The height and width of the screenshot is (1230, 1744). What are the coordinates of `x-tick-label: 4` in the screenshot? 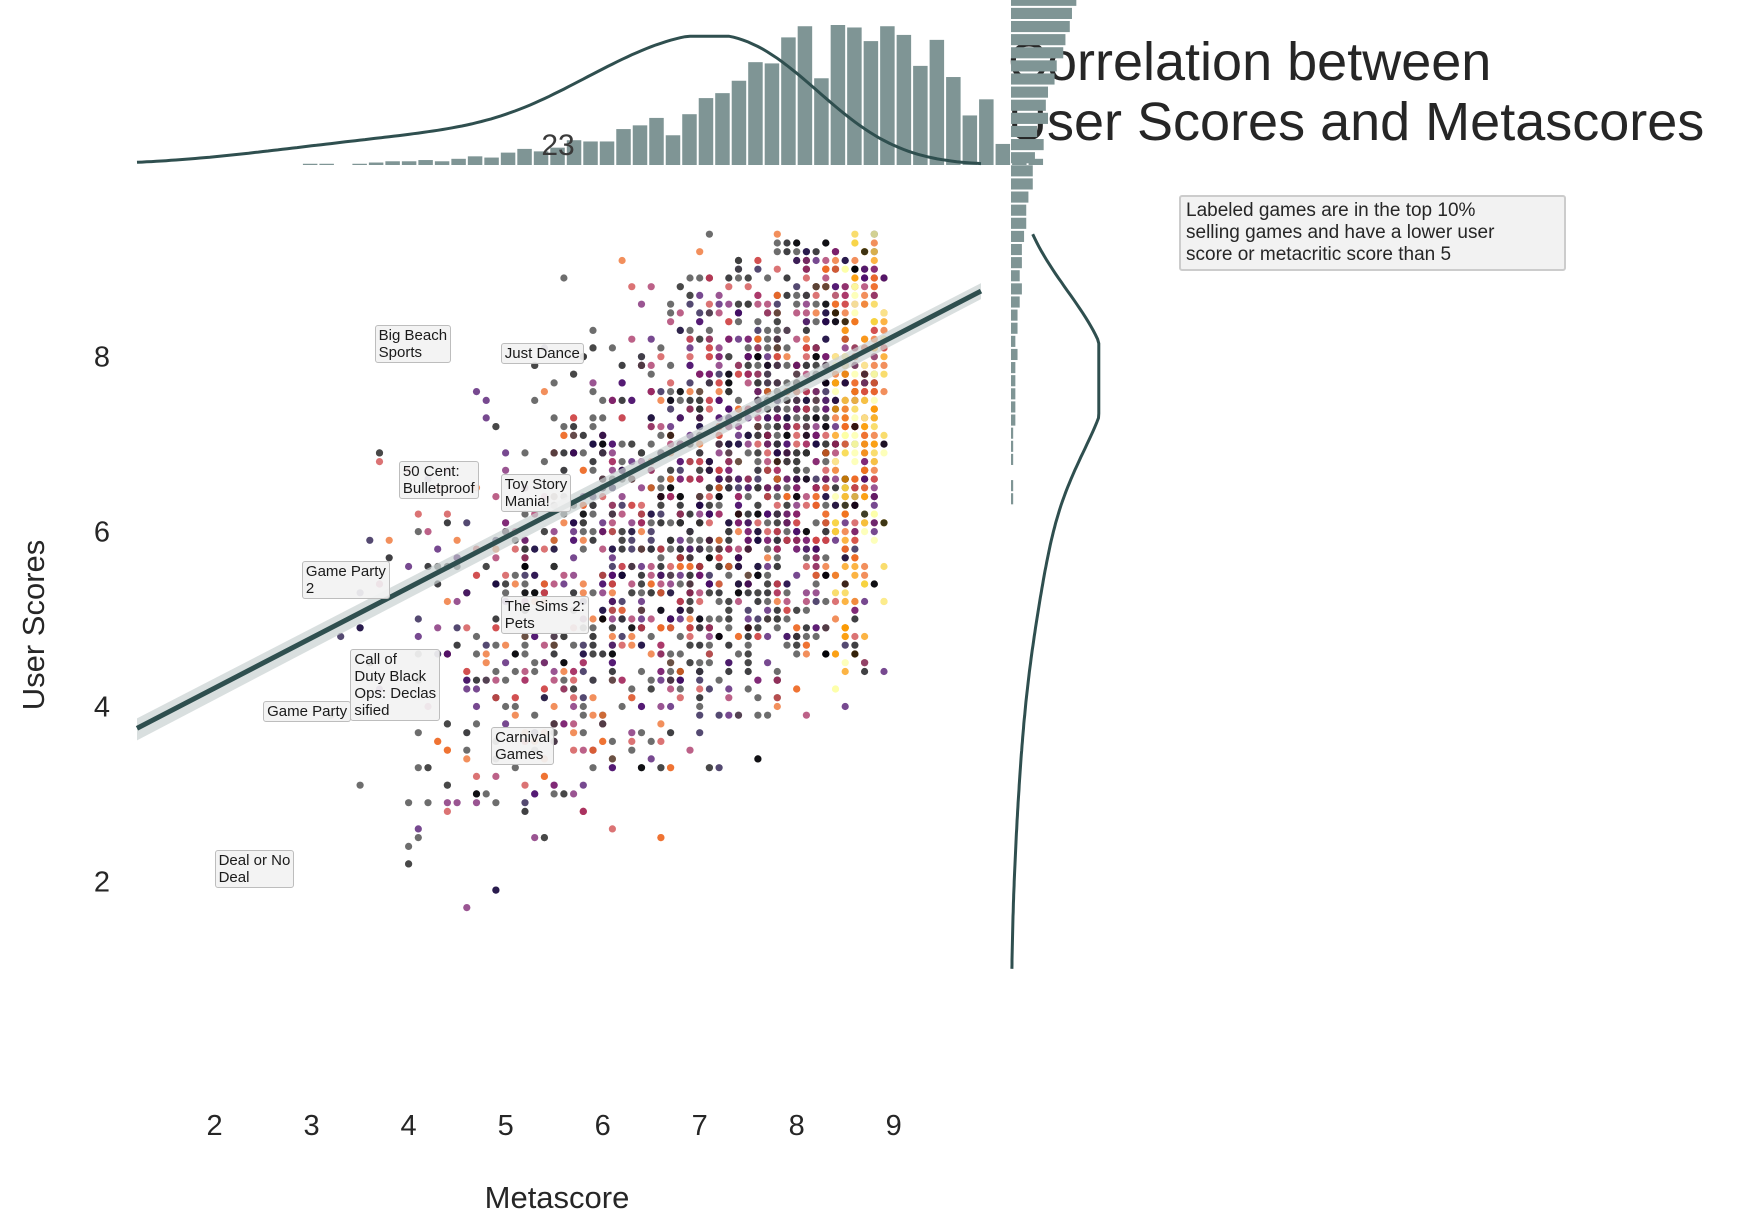 It's located at (409, 1126).